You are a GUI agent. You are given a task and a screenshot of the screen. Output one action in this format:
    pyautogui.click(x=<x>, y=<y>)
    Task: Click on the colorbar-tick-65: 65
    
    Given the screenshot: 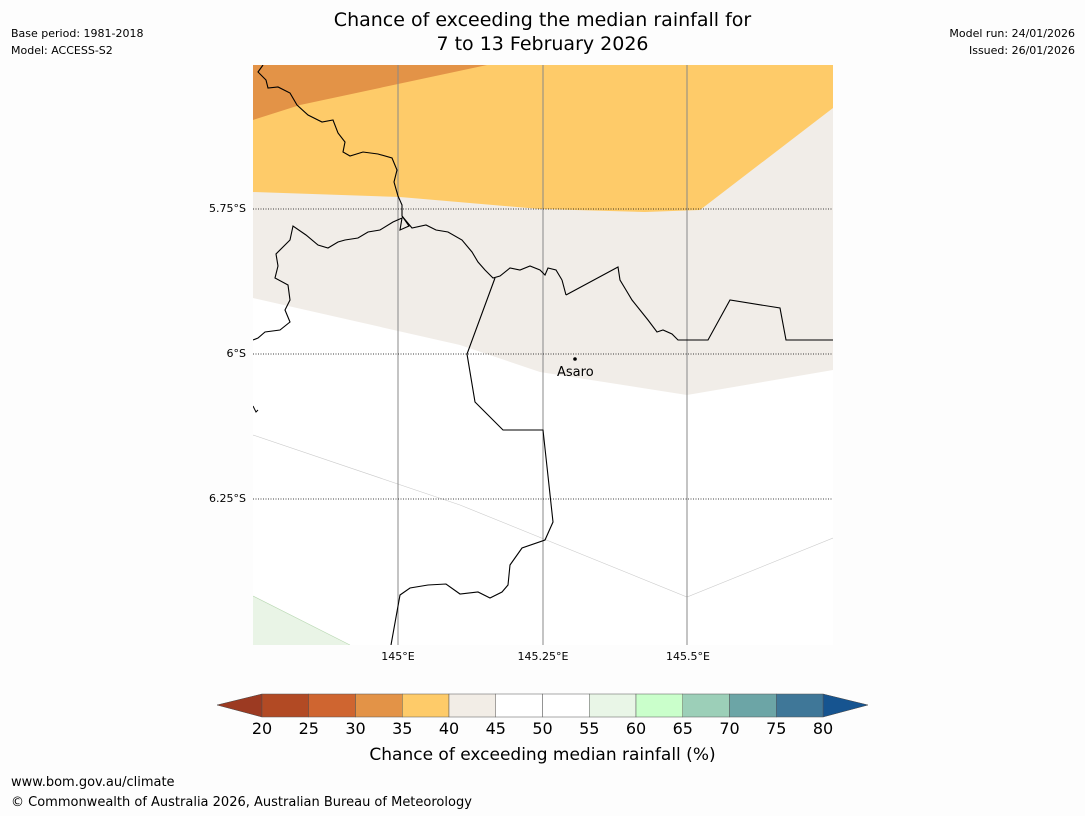 What is the action you would take?
    pyautogui.click(x=682, y=728)
    